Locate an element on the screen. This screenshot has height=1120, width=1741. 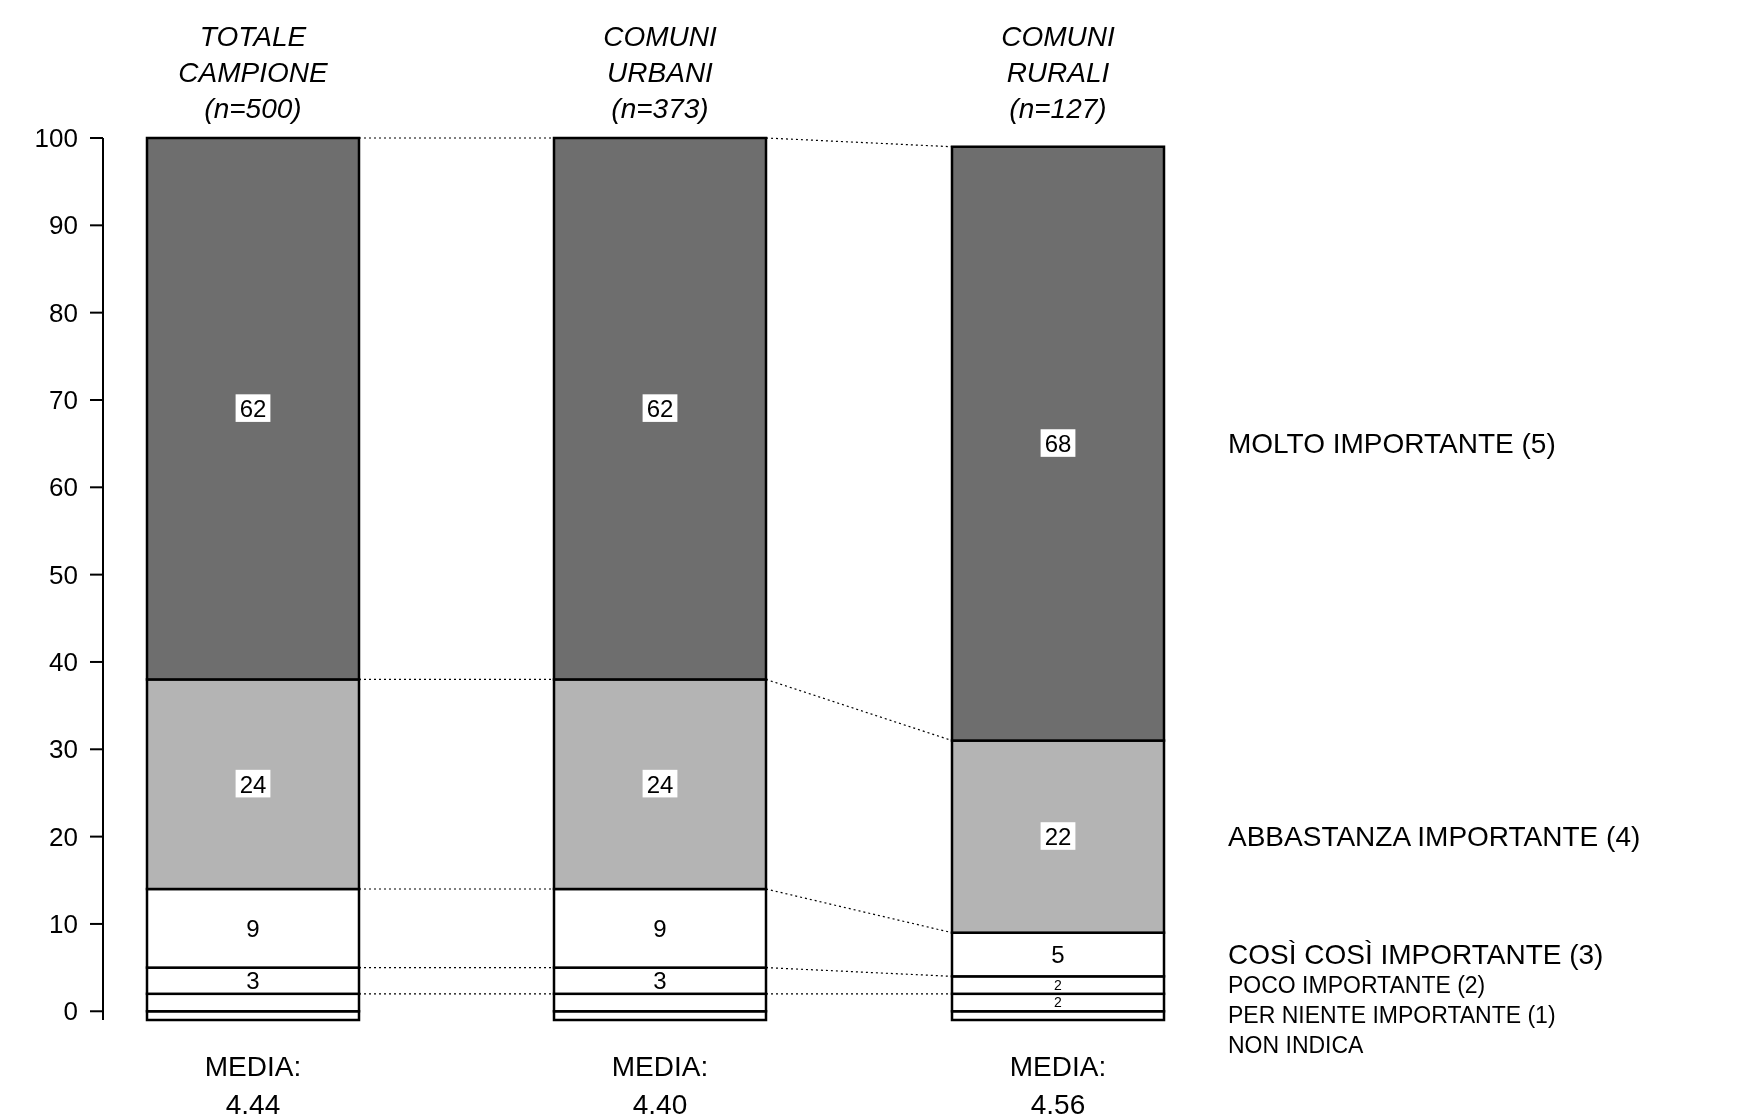
data-label: 5 is located at coordinates (1058, 954).